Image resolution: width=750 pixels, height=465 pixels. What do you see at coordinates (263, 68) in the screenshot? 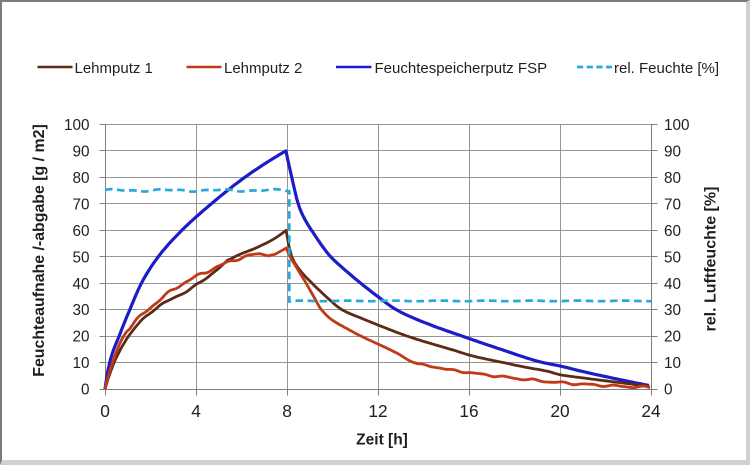
I see `svg-text: Lehmputz 2` at bounding box center [263, 68].